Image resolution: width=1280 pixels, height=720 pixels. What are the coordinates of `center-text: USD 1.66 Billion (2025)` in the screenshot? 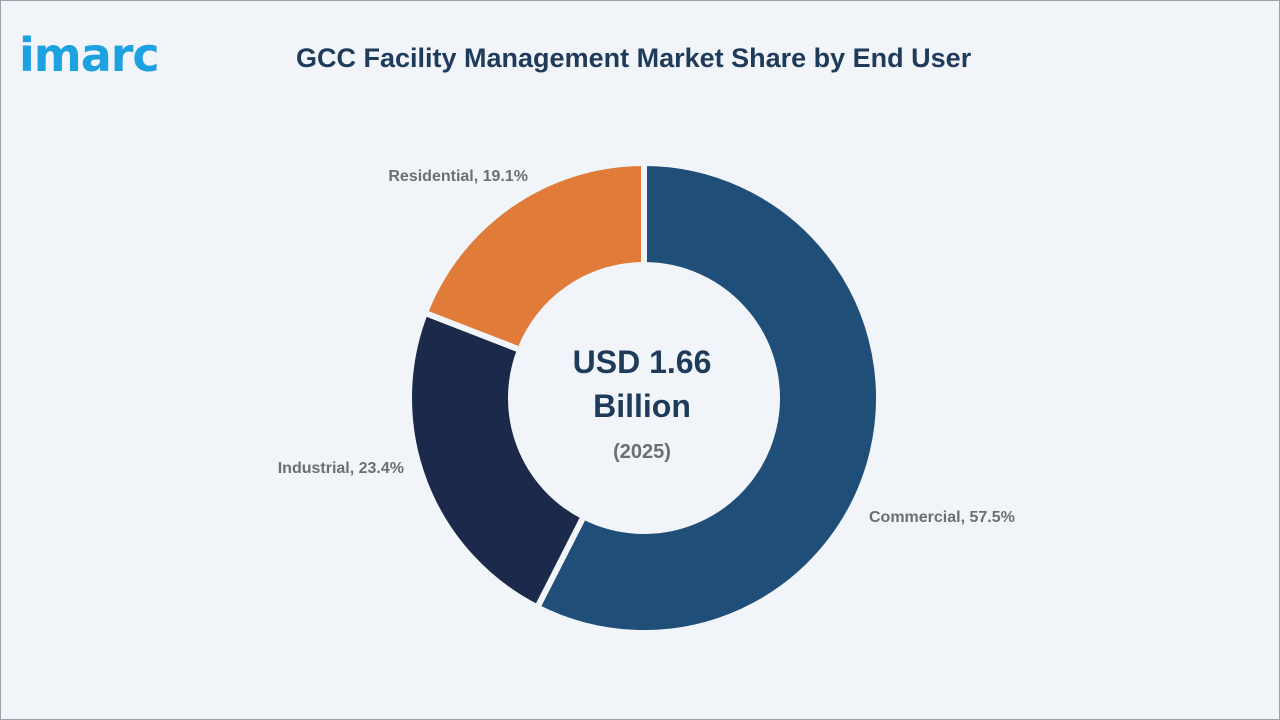 It's located at (642, 403).